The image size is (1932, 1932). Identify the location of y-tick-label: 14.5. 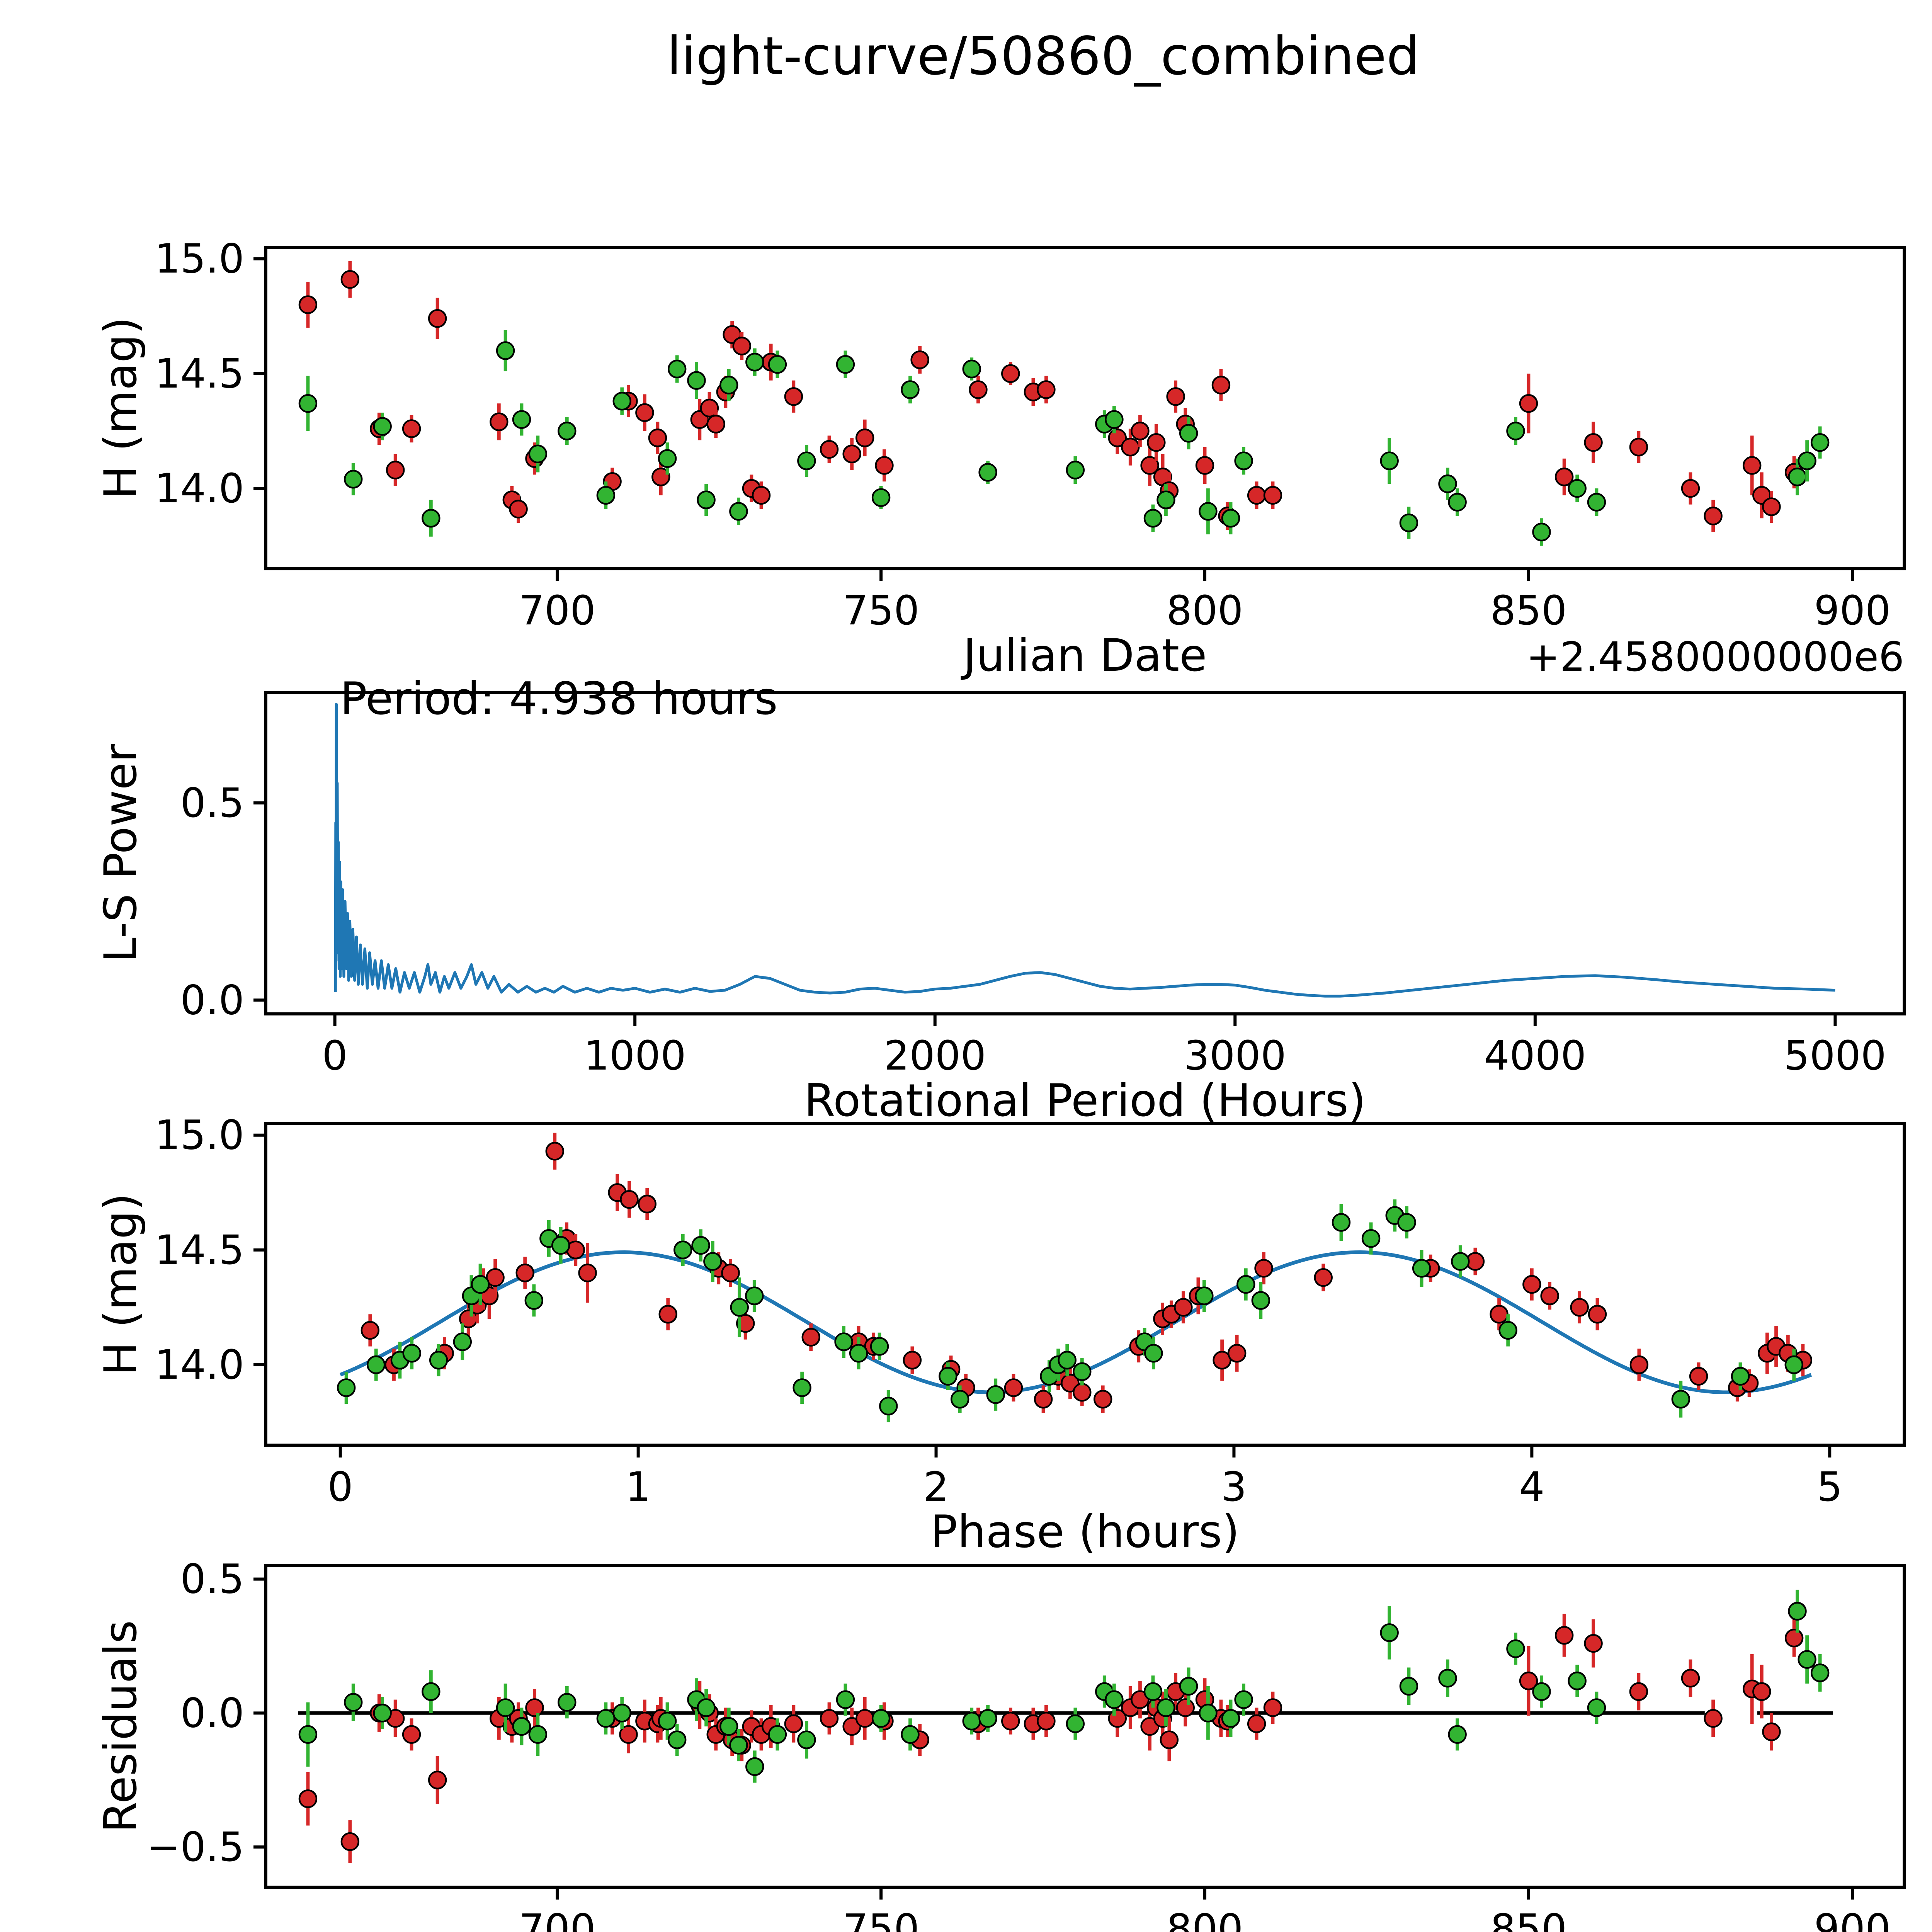
(200, 1250).